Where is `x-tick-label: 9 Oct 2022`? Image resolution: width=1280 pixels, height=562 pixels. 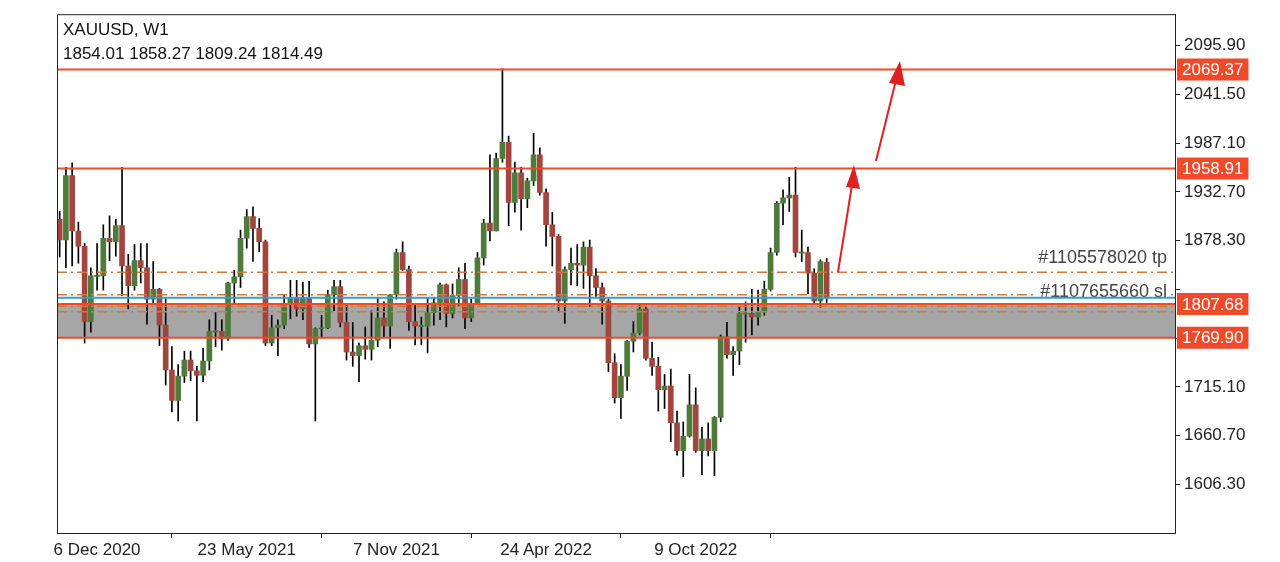 x-tick-label: 9 Oct 2022 is located at coordinates (696, 549).